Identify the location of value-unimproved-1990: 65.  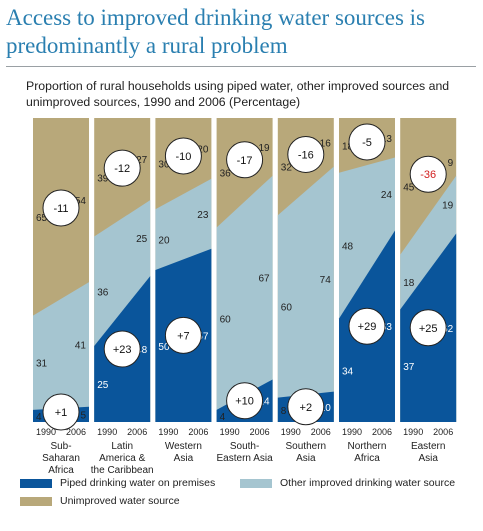
(42, 218).